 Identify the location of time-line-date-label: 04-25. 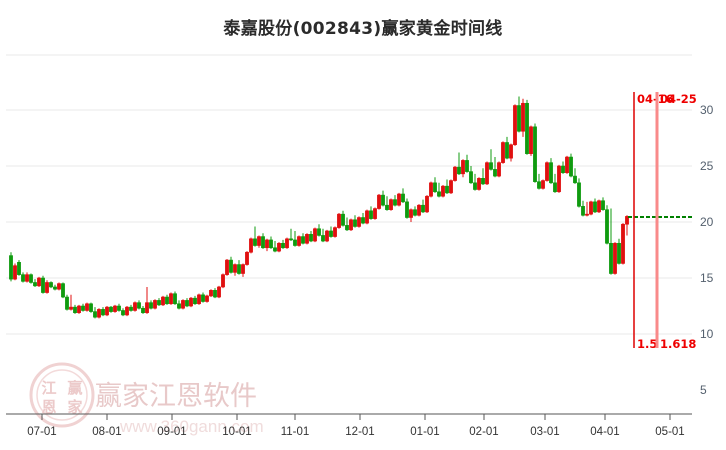
(678, 99).